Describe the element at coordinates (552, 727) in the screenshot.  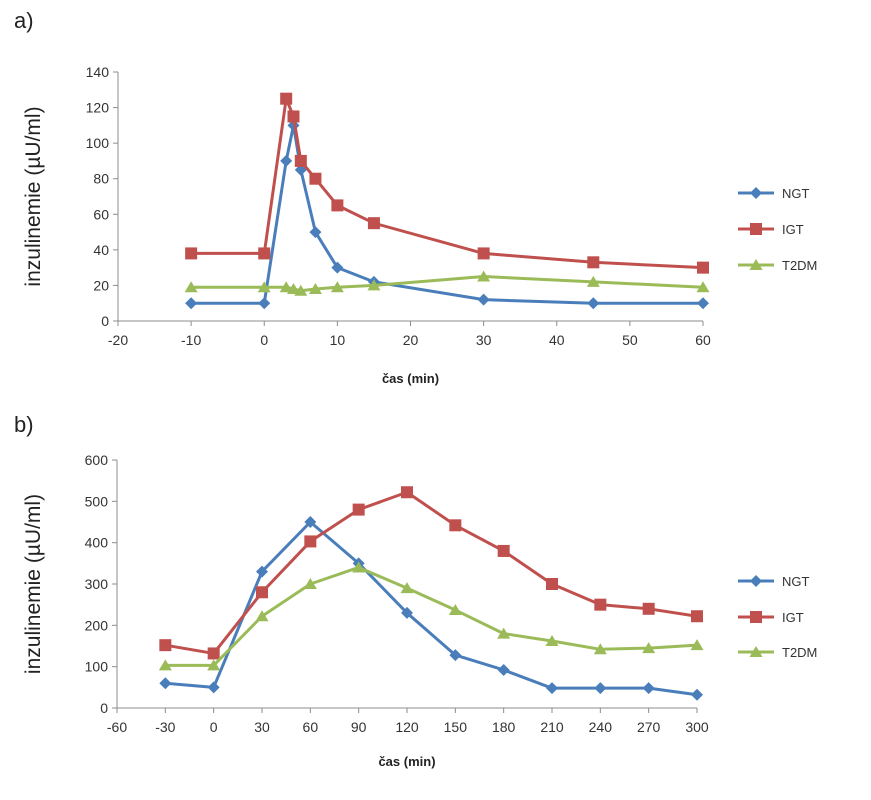
I see `x-tick-label: 210` at that location.